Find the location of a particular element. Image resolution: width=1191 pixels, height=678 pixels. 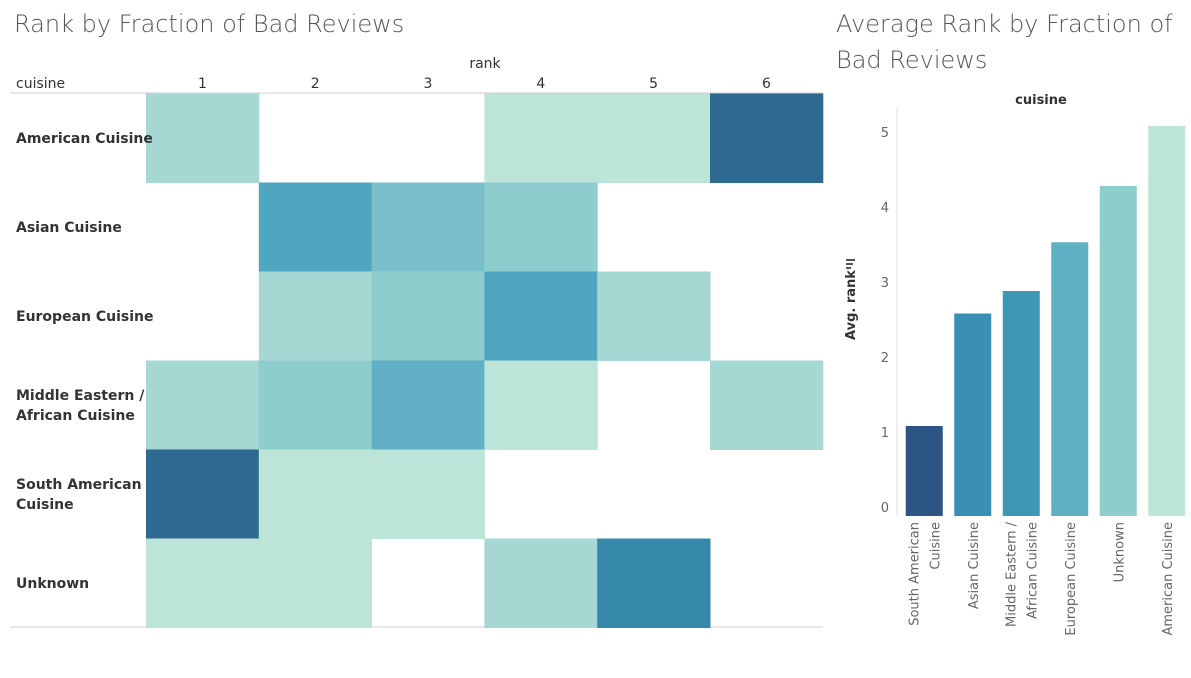

y-axis-tick-label: 3 is located at coordinates (885, 283).